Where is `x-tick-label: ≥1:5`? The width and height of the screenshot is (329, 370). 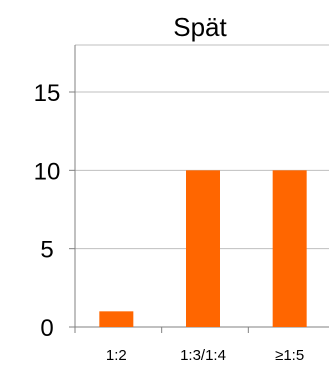 x-tick-label: ≥1:5 is located at coordinates (289, 355).